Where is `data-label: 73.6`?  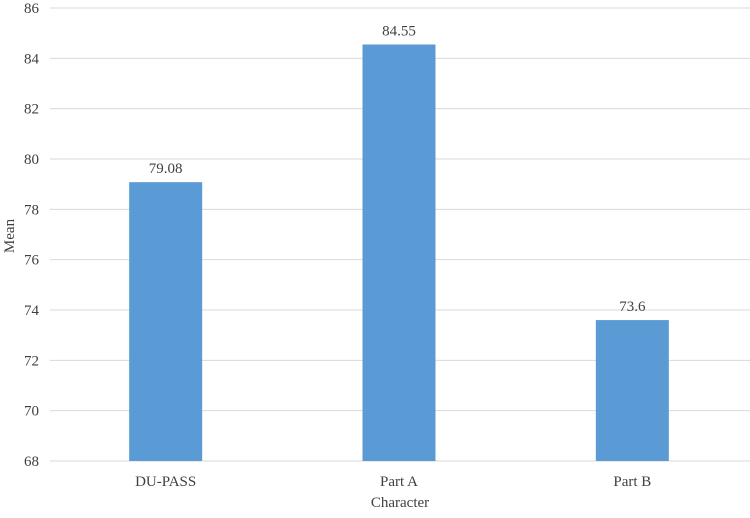
data-label: 73.6 is located at coordinates (632, 307).